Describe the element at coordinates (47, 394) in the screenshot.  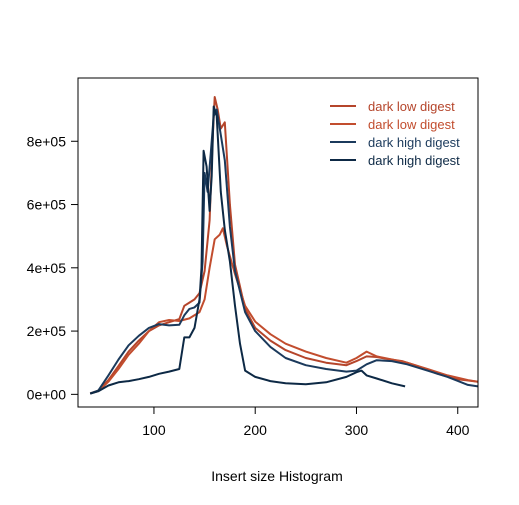
I see `y-tick-label: 0e+00` at that location.